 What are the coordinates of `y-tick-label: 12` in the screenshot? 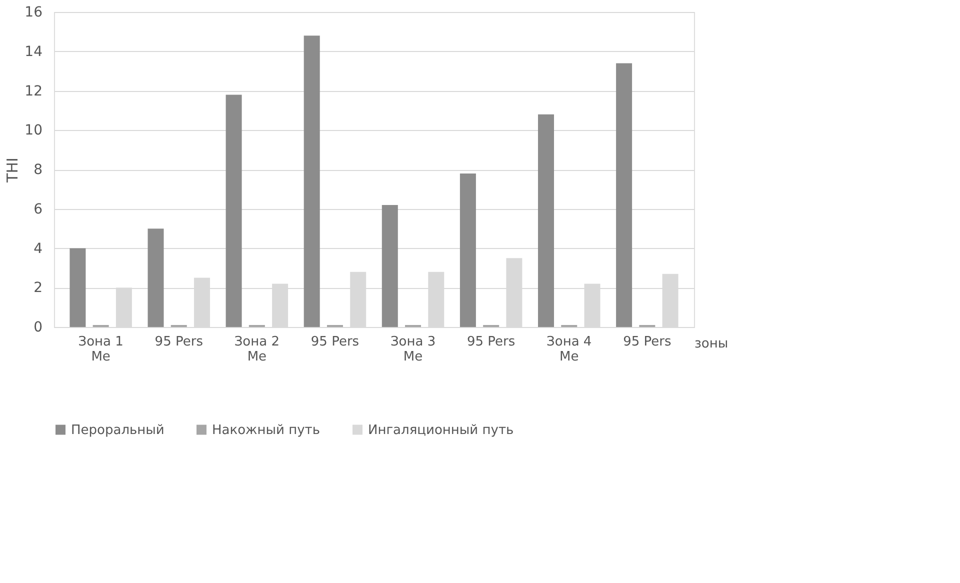 It's located at (33, 91).